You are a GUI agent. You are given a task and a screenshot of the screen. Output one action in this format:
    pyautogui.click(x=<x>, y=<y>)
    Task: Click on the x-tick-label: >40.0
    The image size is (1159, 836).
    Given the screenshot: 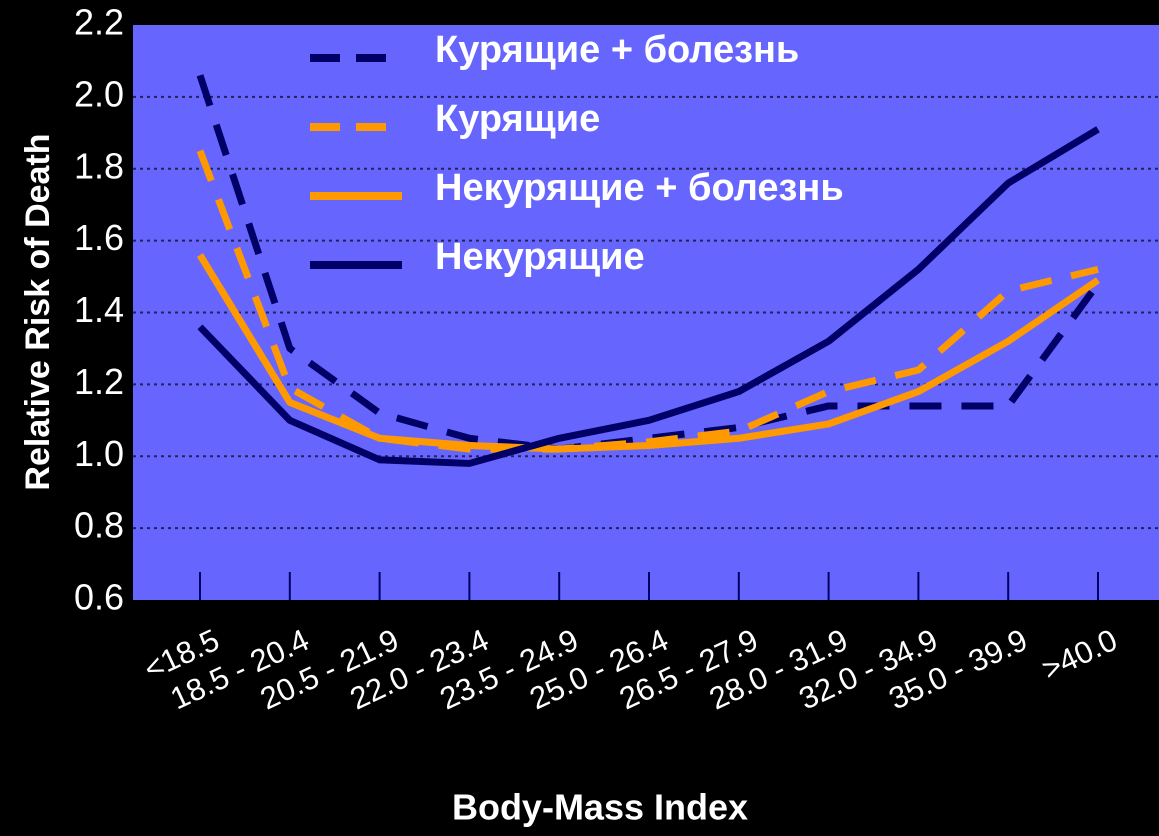 What is the action you would take?
    pyautogui.click(x=1080, y=654)
    